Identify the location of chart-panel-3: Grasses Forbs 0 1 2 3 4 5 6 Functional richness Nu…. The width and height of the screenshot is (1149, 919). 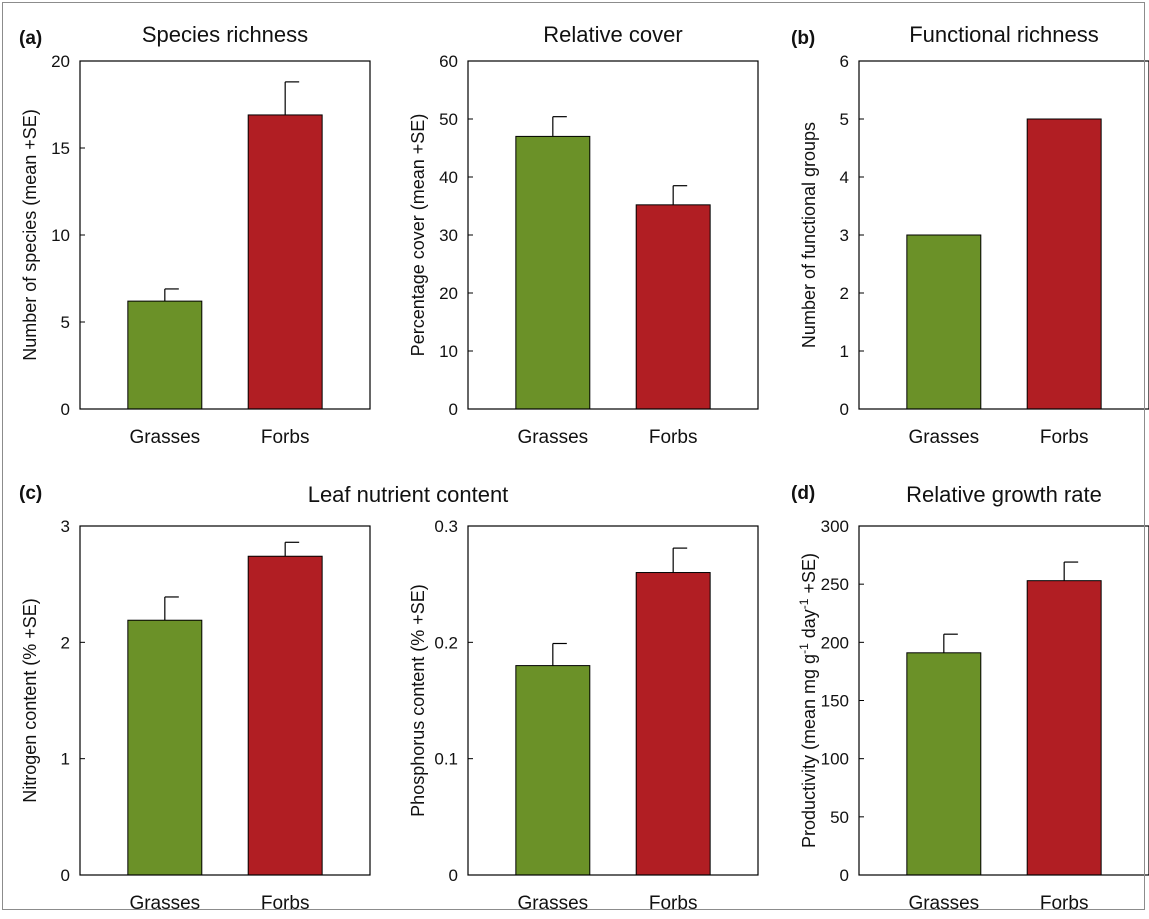
(974, 235).